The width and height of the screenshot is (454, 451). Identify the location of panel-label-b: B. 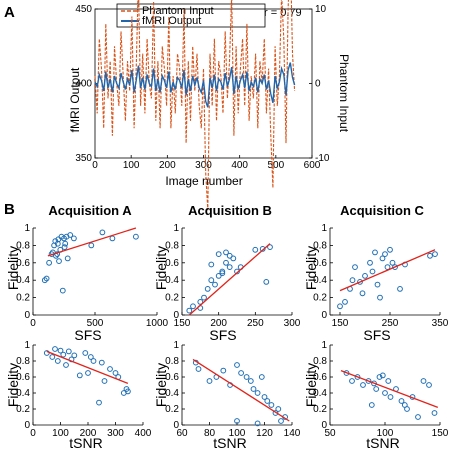
(9, 209).